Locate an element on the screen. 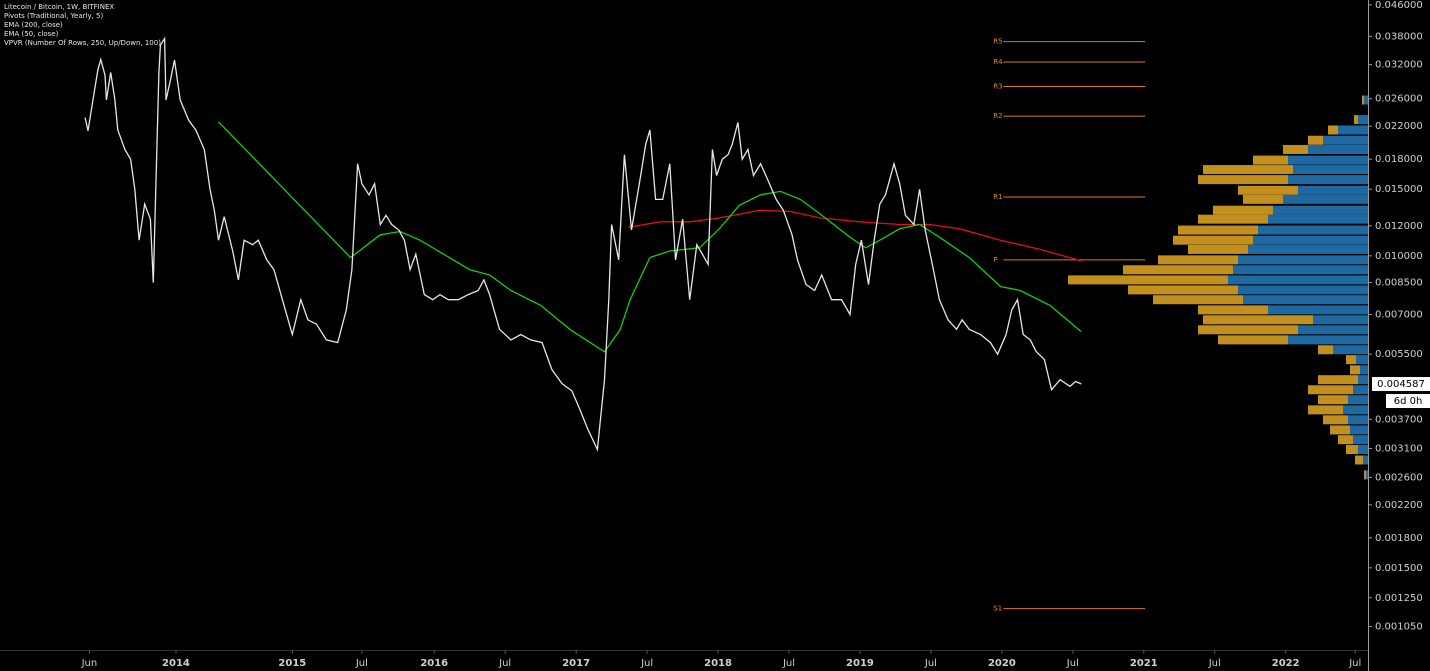  x-tick-label: 2018 is located at coordinates (718, 663).